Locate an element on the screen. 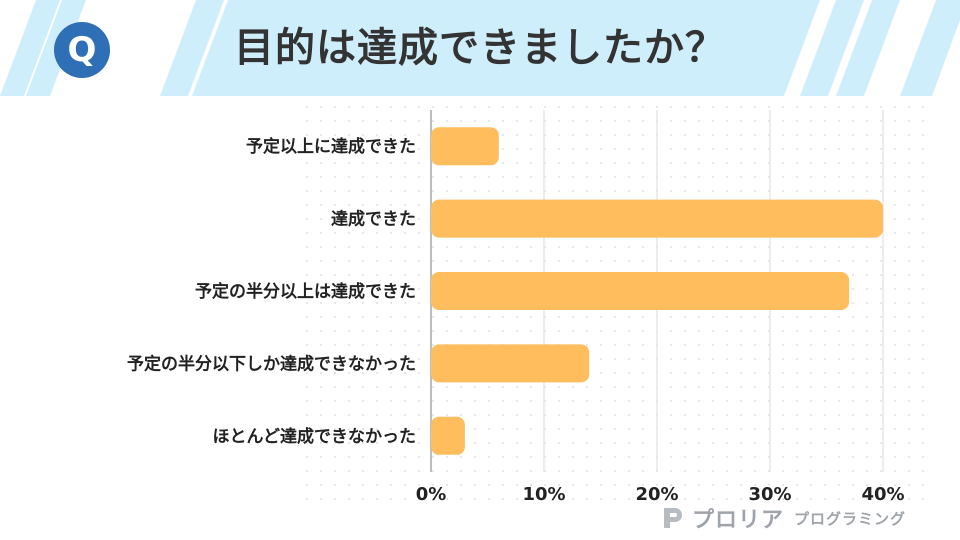 Image resolution: width=960 pixels, height=540 pixels. question-badge-icon: Q is located at coordinates (82, 50).